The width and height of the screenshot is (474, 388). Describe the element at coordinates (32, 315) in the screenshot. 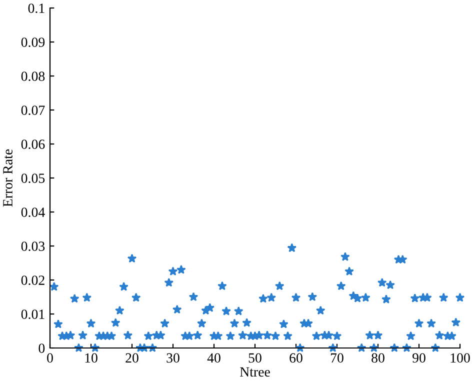

I see `y-tick-label: 0.01` at that location.